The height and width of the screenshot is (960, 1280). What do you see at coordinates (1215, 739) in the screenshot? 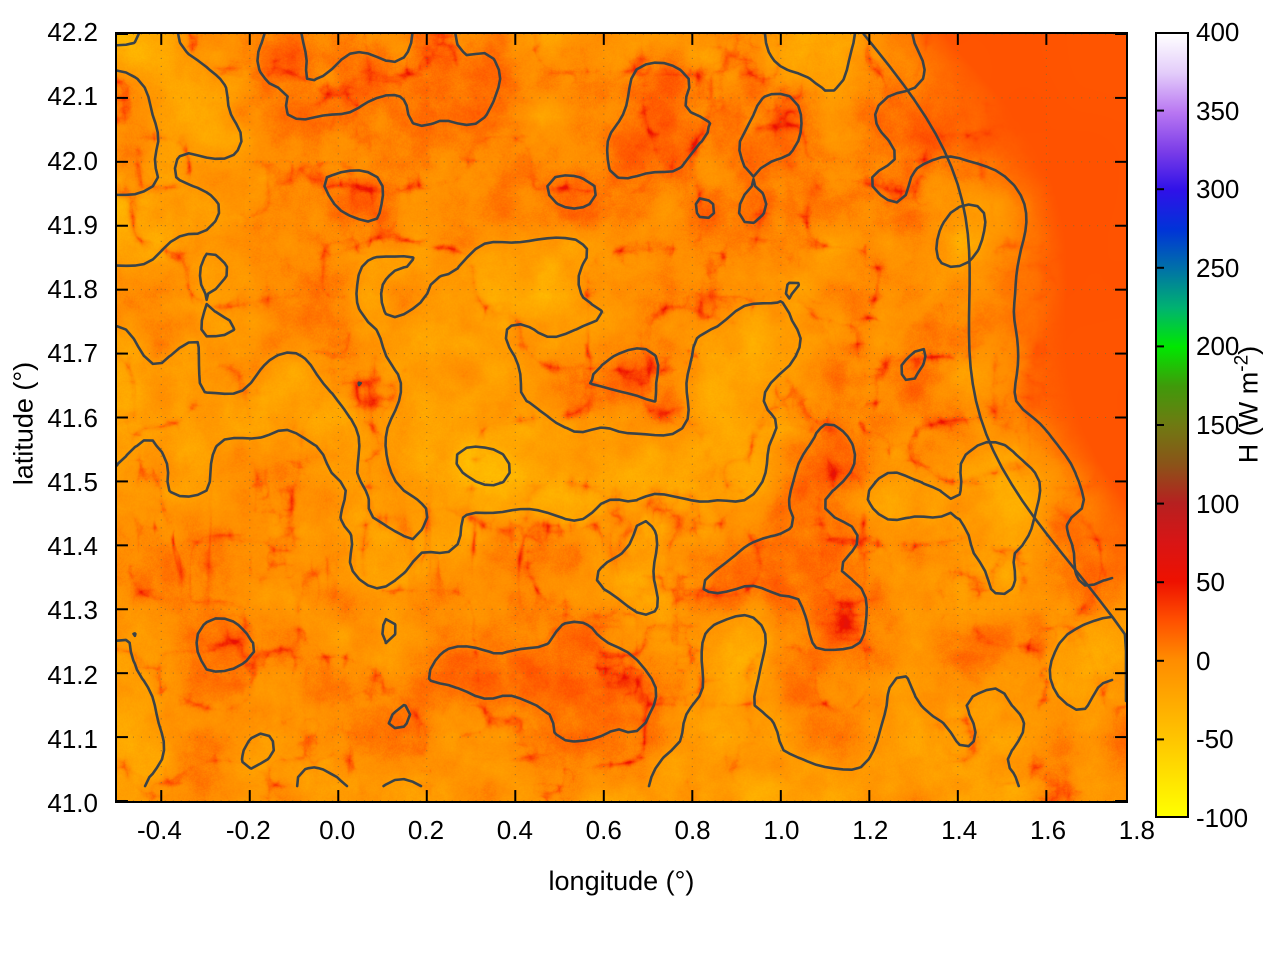
I see `colorbar-tick-label: -50` at bounding box center [1215, 739].